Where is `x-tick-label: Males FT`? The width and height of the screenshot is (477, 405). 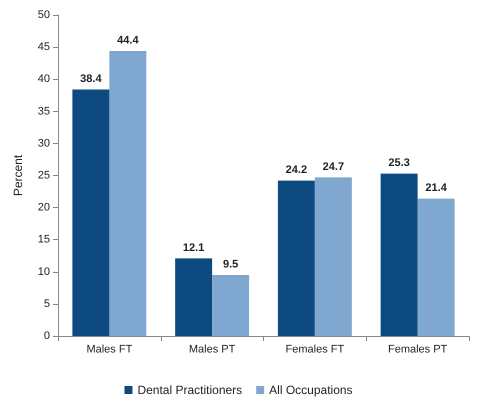 x-tick-label: Males FT is located at coordinates (109, 350).